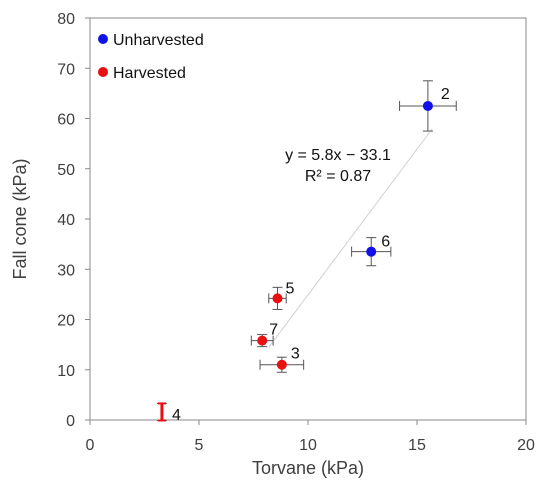 The height and width of the screenshot is (496, 550). Describe the element at coordinates (338, 166) in the screenshot. I see `trendline-equation: y = 5.8x − 33.1 R² = 0.87` at that location.